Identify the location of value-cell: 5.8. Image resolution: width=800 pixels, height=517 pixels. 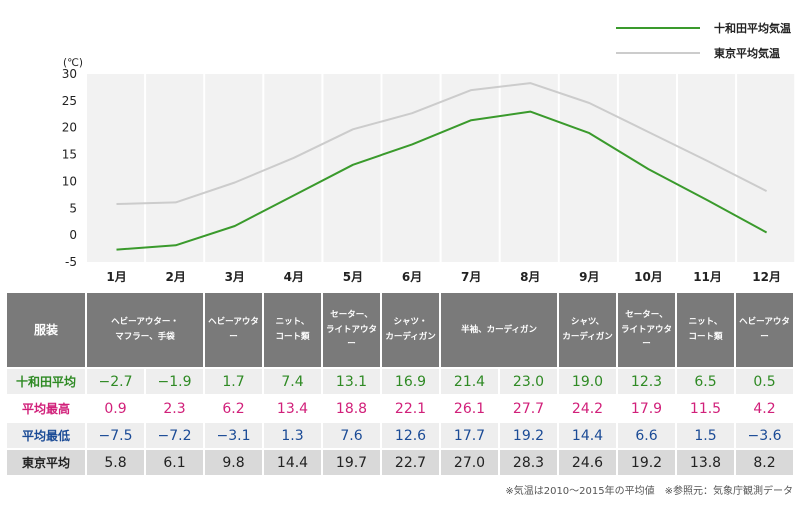
(115, 462).